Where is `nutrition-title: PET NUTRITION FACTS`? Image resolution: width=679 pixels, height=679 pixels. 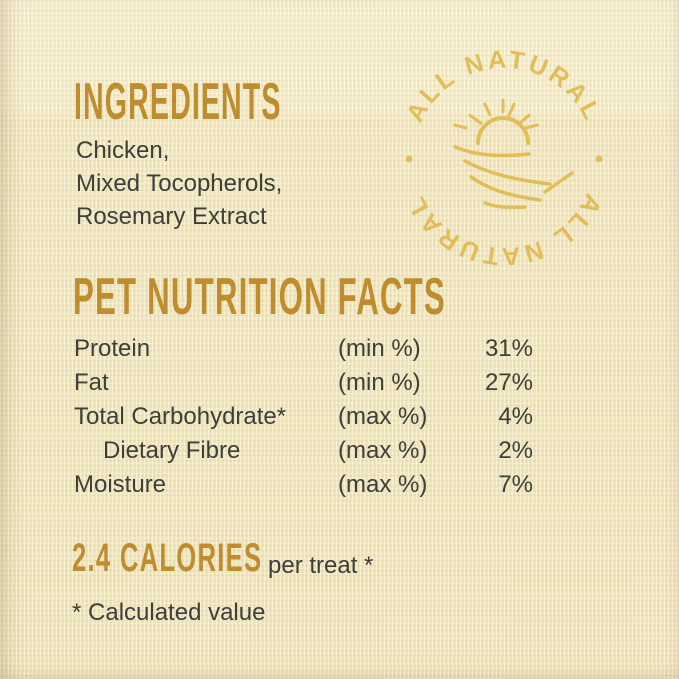
nutrition-title: PET NUTRITION FACTS is located at coordinates (259, 297).